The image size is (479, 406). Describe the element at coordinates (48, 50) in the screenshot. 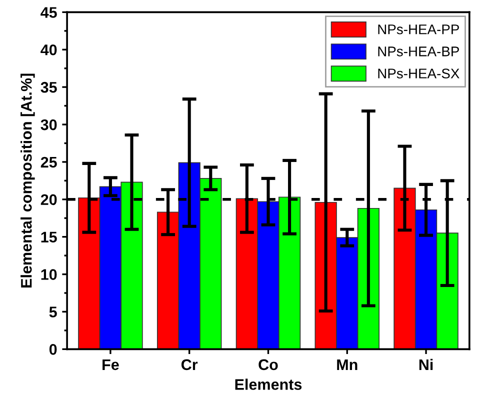

I see `y-tick-label: 40` at that location.